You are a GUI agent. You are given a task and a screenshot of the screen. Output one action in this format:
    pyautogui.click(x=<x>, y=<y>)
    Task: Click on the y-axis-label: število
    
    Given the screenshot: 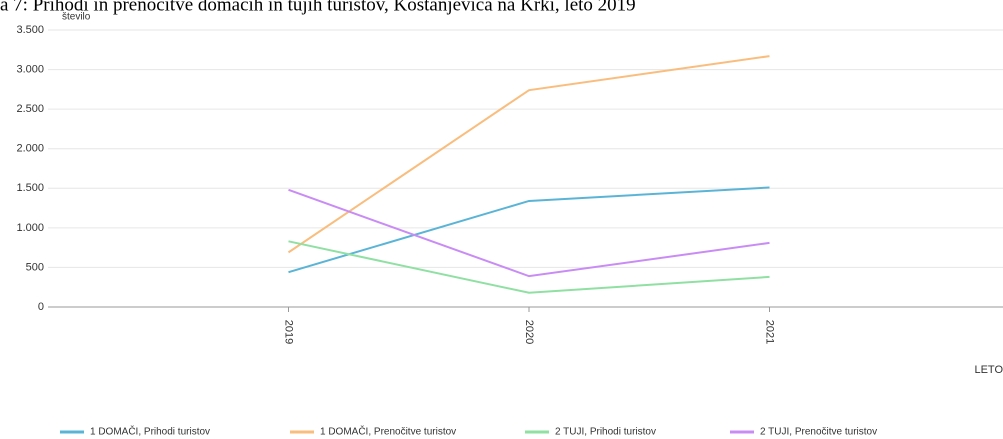 What is the action you would take?
    pyautogui.click(x=76, y=17)
    